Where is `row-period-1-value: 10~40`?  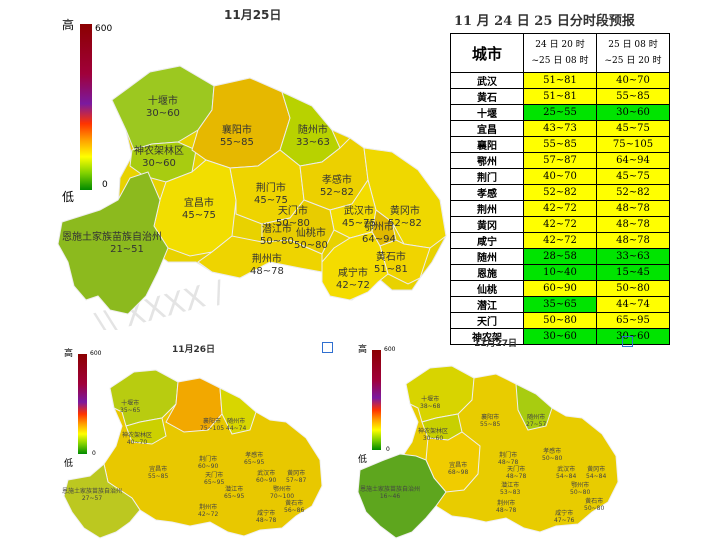
row-period-1-value: 10~40 is located at coordinates (560, 272).